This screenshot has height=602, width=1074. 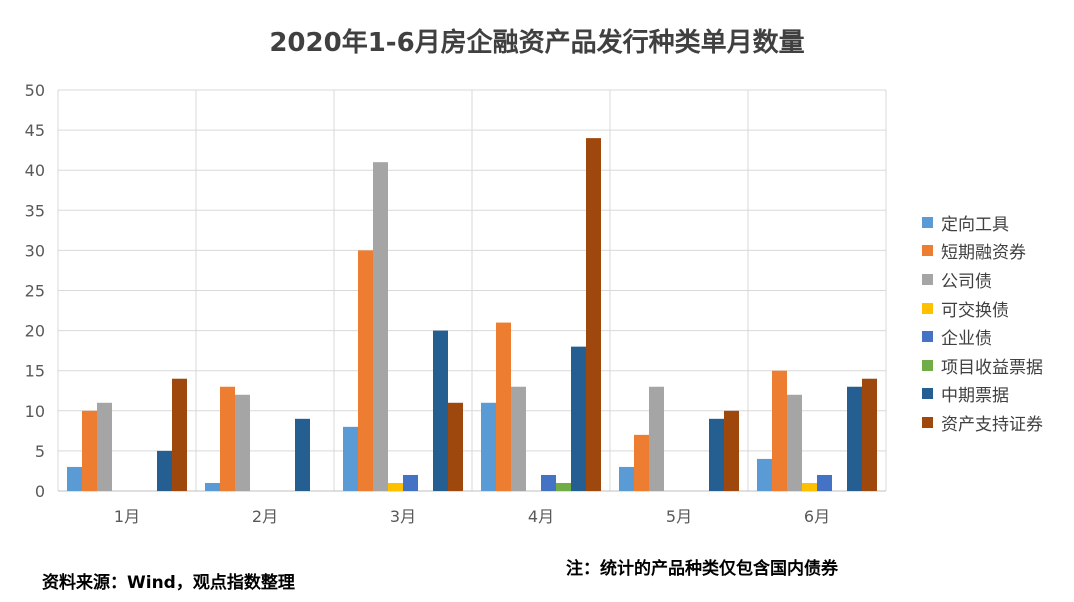 What do you see at coordinates (975, 224) in the screenshot?
I see `legend-label: 定向工具` at bounding box center [975, 224].